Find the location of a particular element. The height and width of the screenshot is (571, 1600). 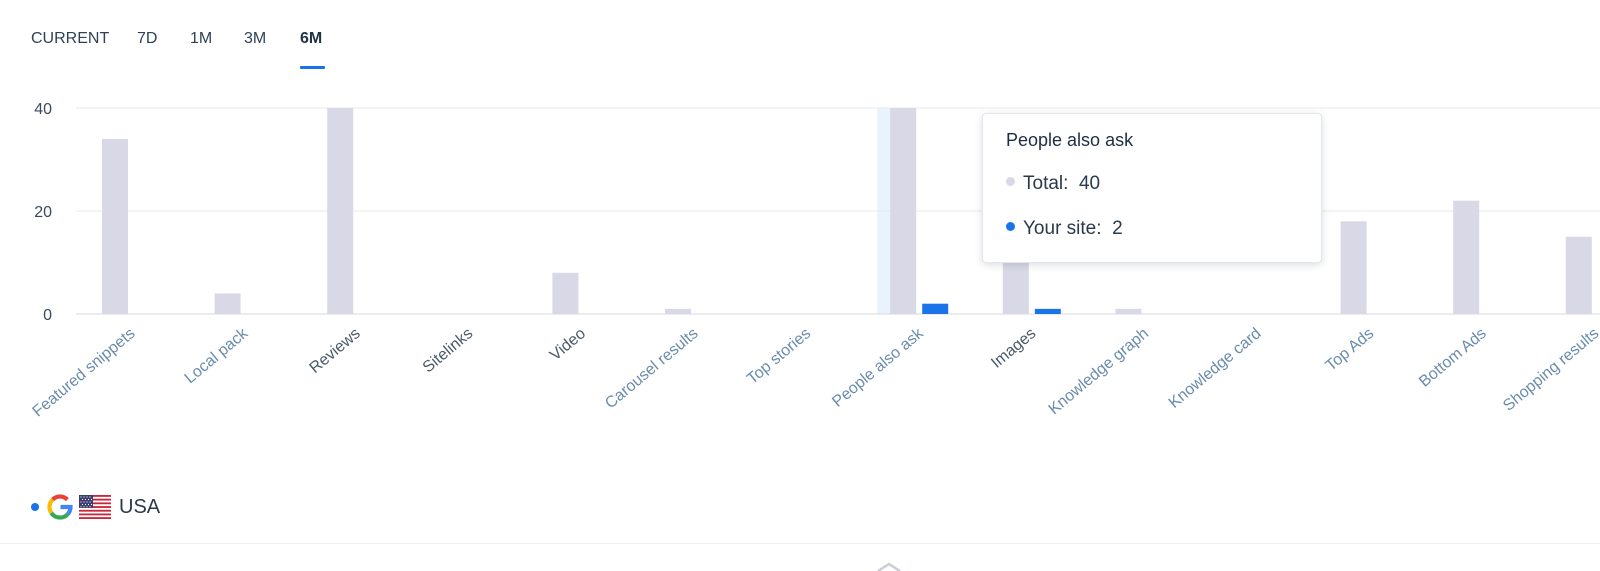

x-category-label-0: Featured snippets is located at coordinates (84, 372).